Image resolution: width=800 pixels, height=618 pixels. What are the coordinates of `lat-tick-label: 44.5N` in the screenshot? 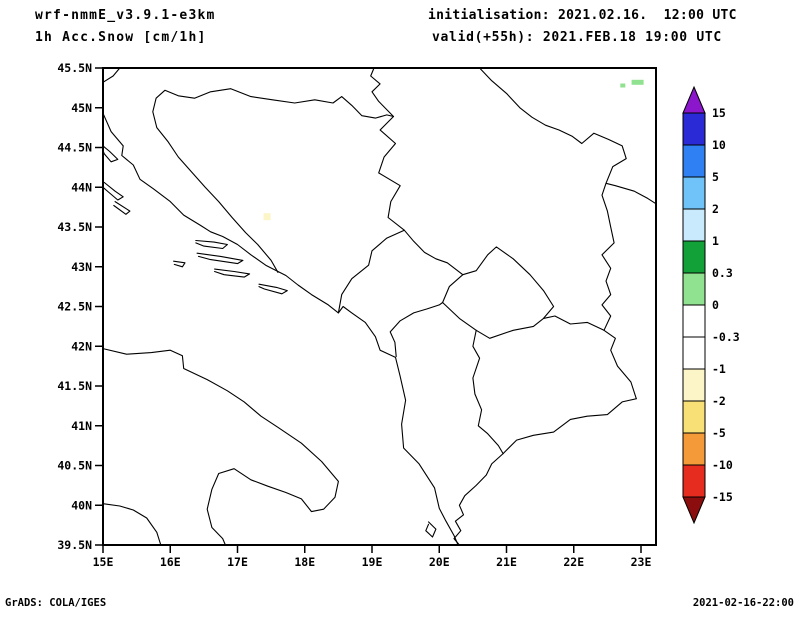 It's located at (74, 148).